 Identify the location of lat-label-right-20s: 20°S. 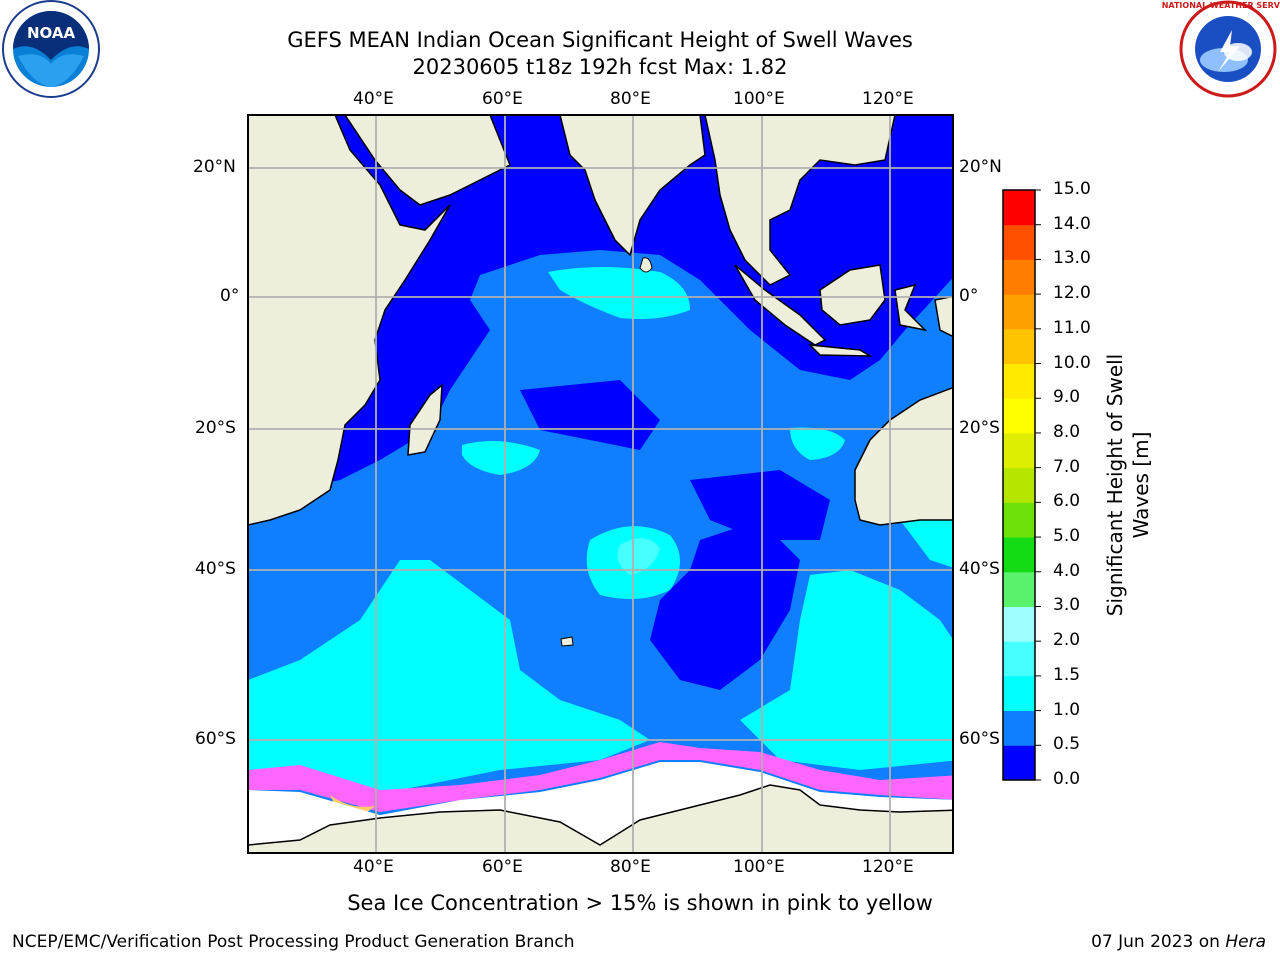
(979, 428).